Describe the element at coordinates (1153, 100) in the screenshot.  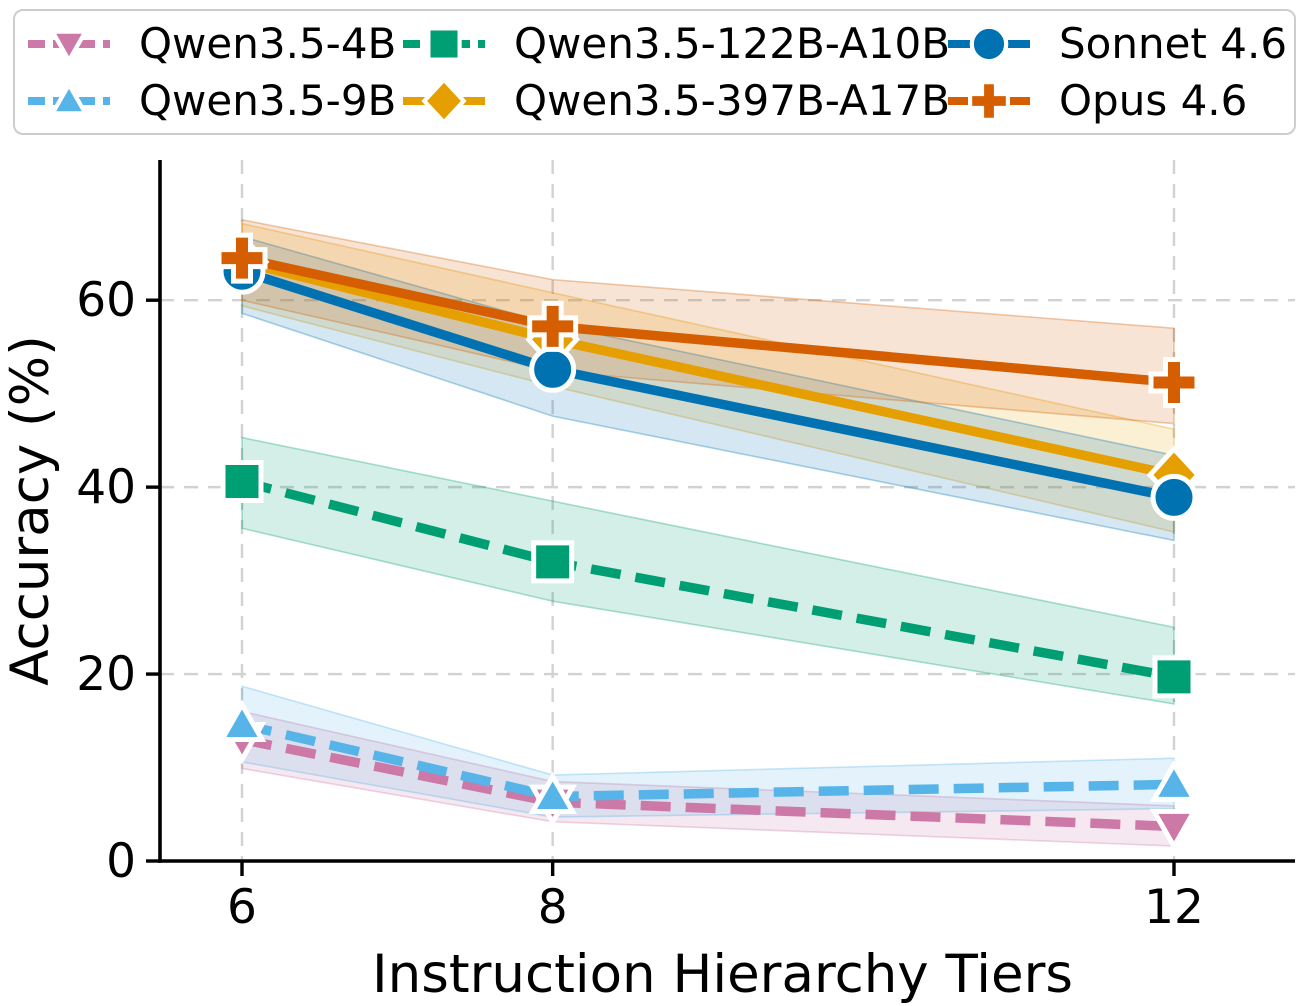
I see `legend-item-label: Opus 4.6` at that location.